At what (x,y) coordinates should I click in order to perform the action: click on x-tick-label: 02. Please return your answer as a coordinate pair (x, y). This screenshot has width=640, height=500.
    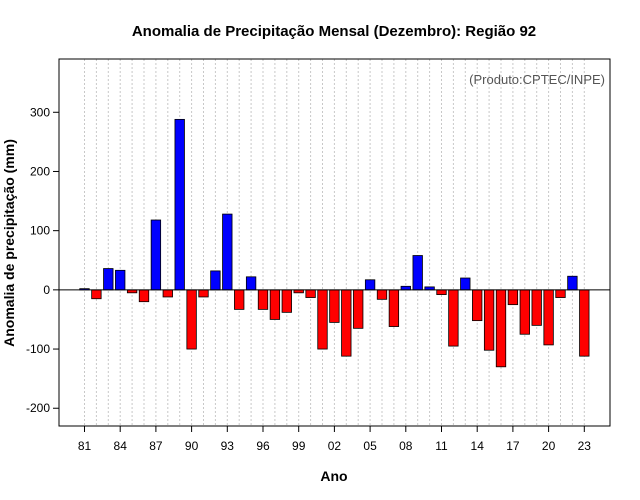
    Looking at the image, I should click on (335, 446).